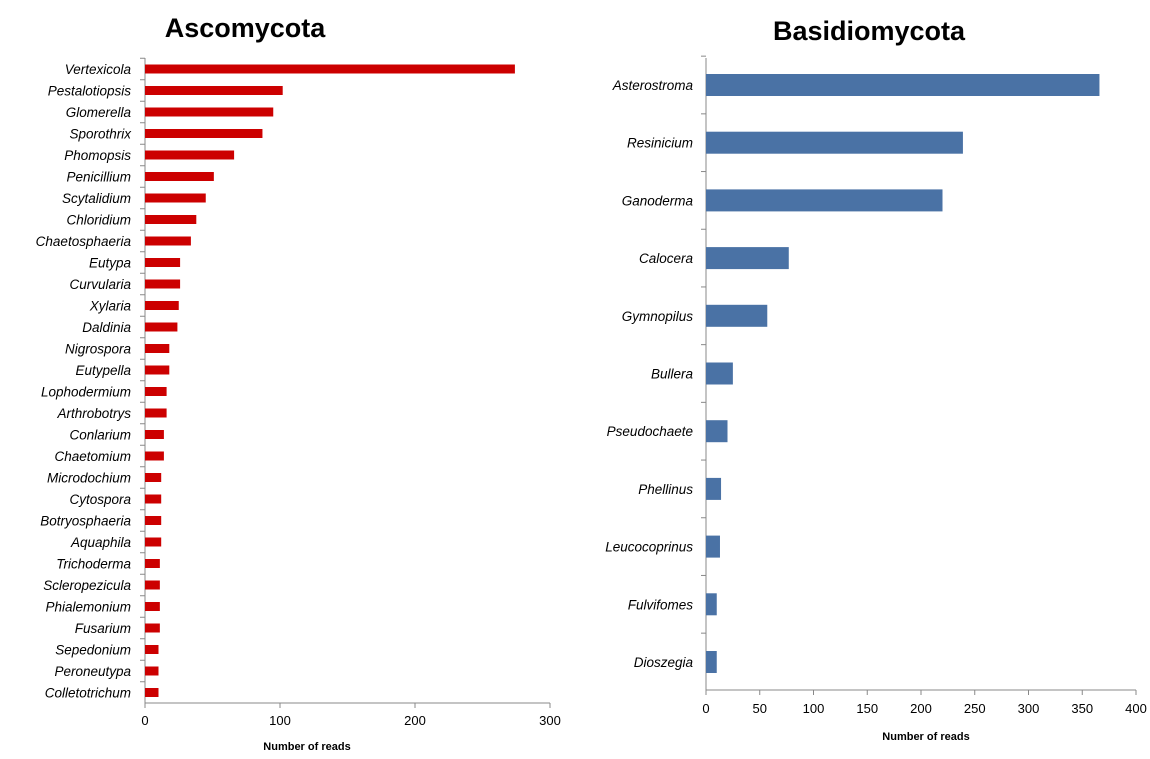  What do you see at coordinates (100, 499) in the screenshot?
I see `category-label: Cytospora` at bounding box center [100, 499].